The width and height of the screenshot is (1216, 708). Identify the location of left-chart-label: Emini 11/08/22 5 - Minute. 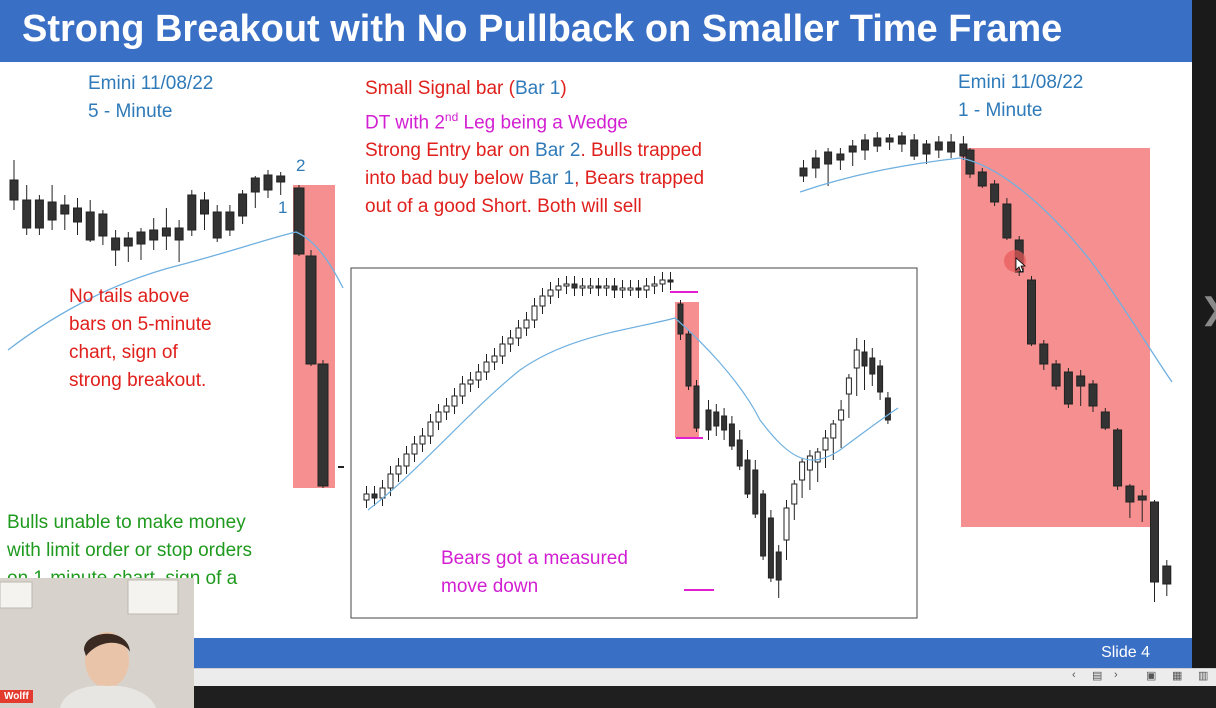
(150, 98).